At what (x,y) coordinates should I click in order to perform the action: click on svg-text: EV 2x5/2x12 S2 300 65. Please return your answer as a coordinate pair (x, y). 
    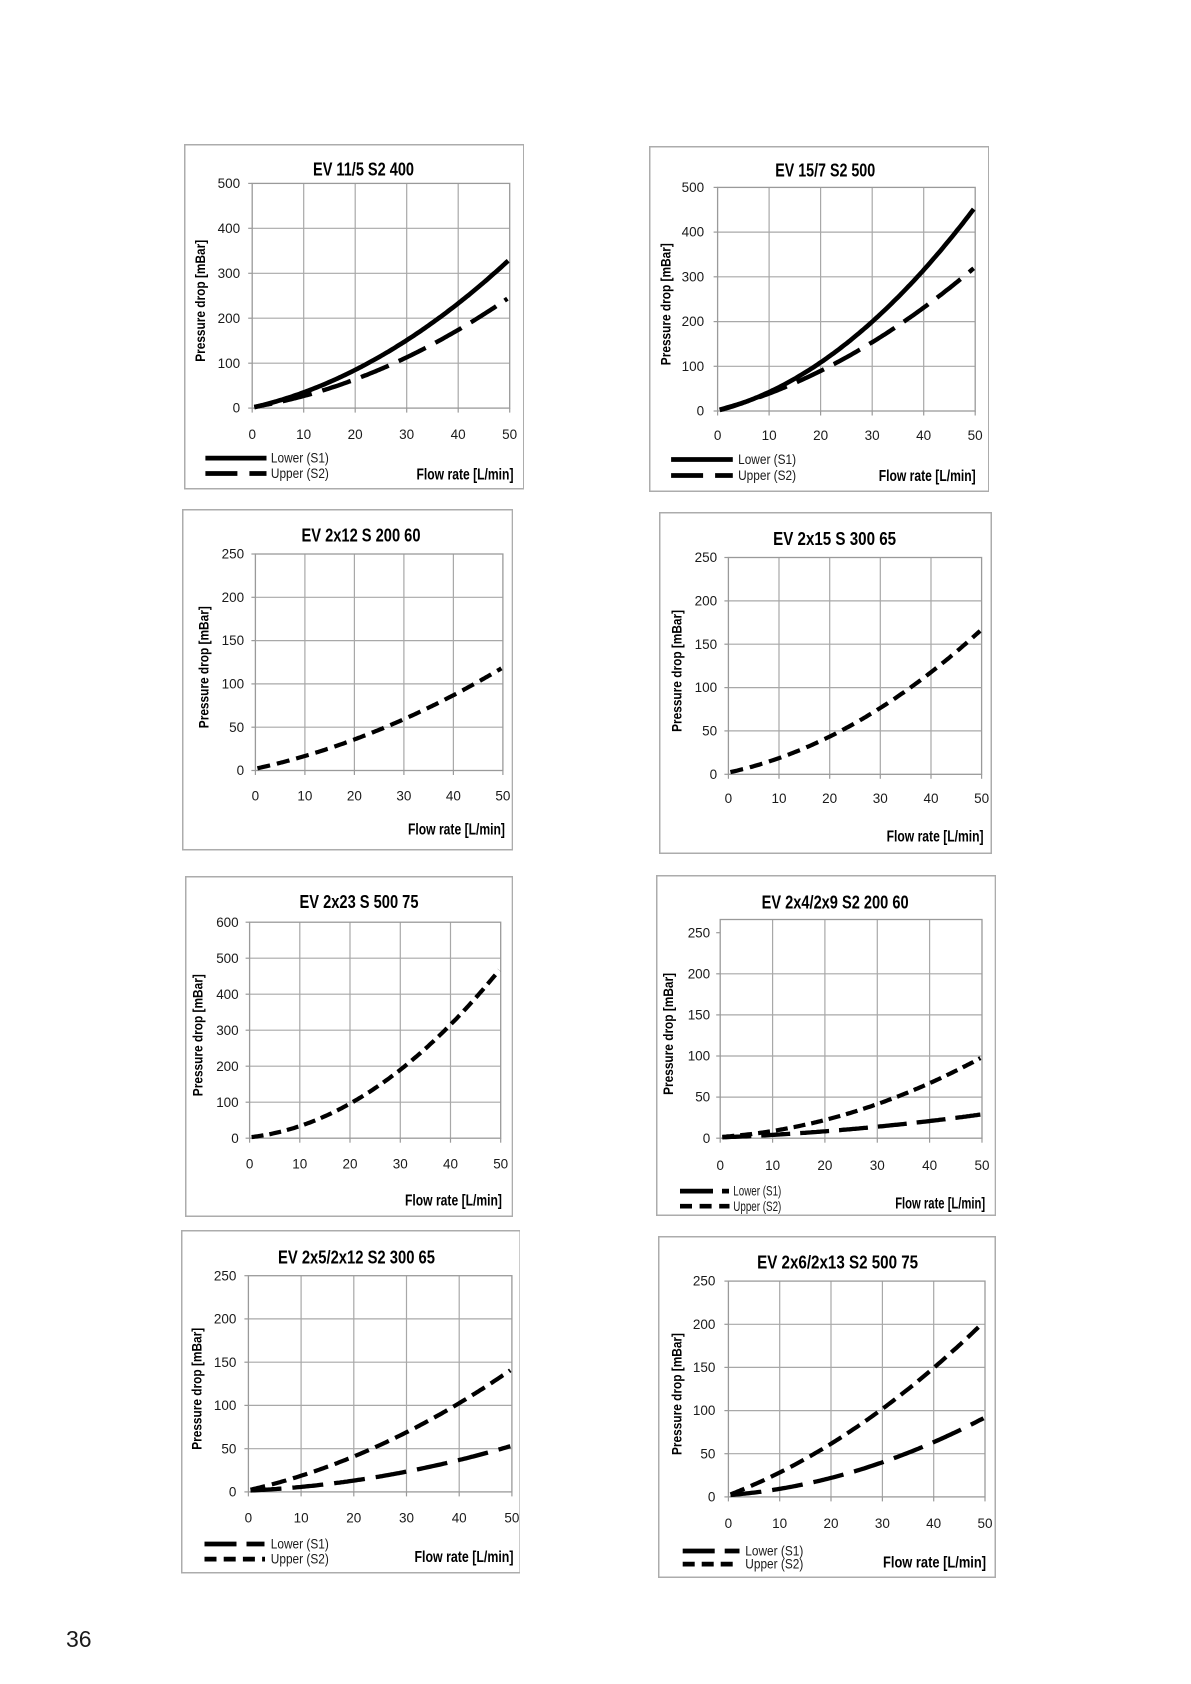
    Looking at the image, I should click on (355, 1257).